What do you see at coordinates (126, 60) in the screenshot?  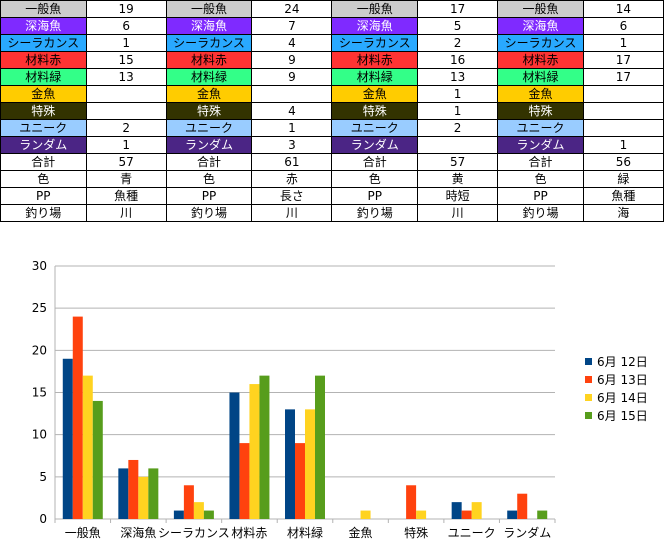 I see `value-cell: 15` at bounding box center [126, 60].